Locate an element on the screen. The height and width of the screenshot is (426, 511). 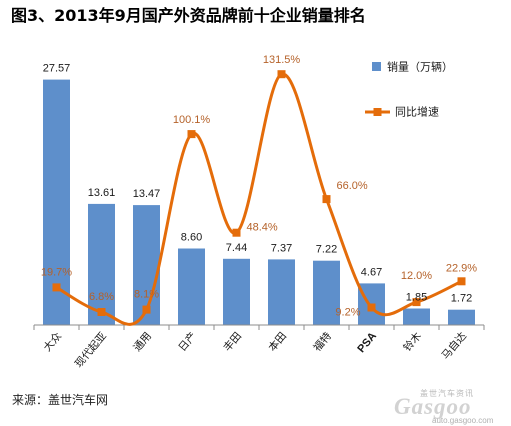
category-labels: 大众 现代起亚 通用 日产 丰田 本田 福特 PSA 铃木 马自达 is located at coordinates (255, 349).